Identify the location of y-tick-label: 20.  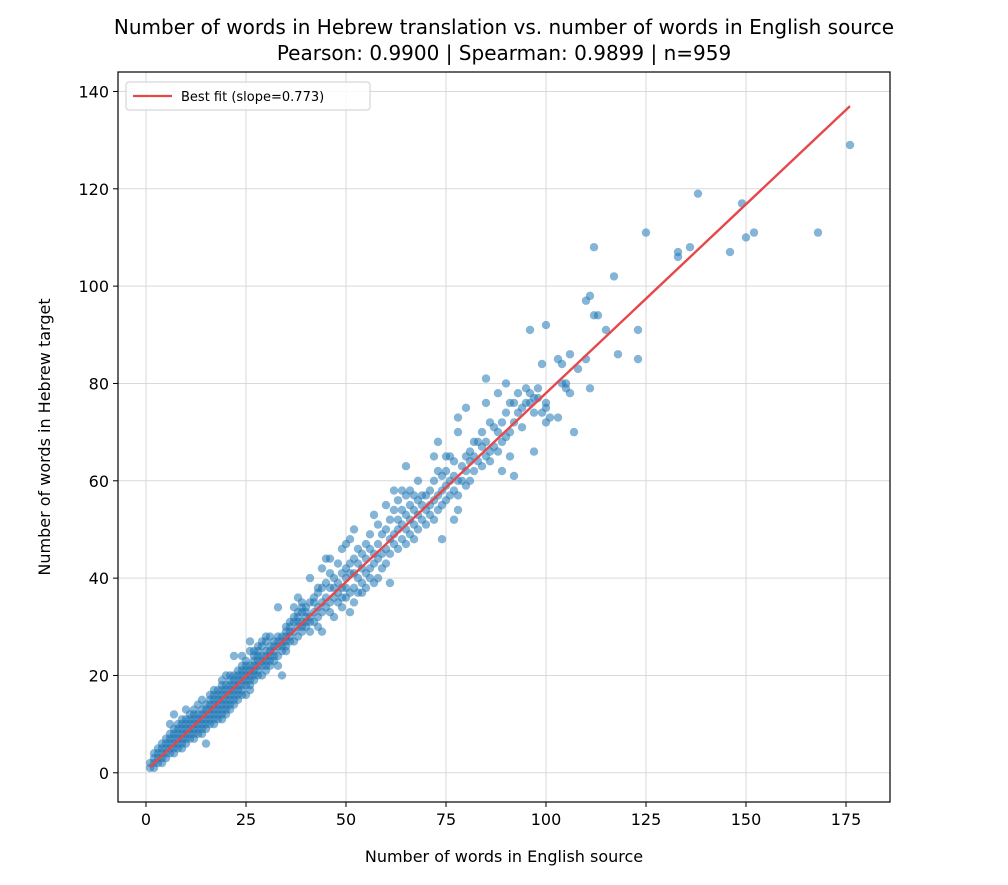
(99, 675).